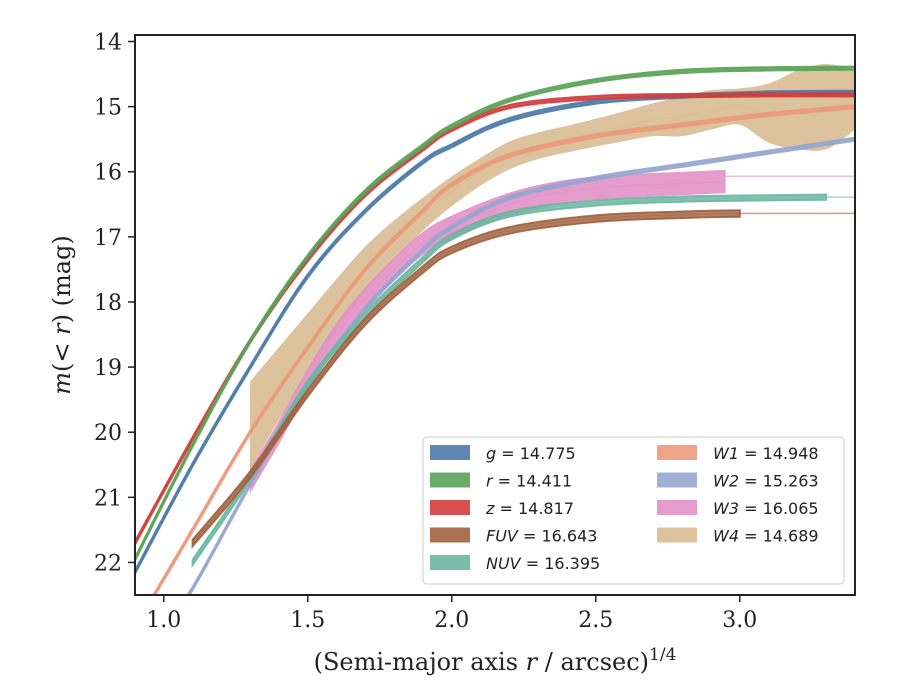 The height and width of the screenshot is (700, 900). I want to click on y-tick-label: 19, so click(108, 368).